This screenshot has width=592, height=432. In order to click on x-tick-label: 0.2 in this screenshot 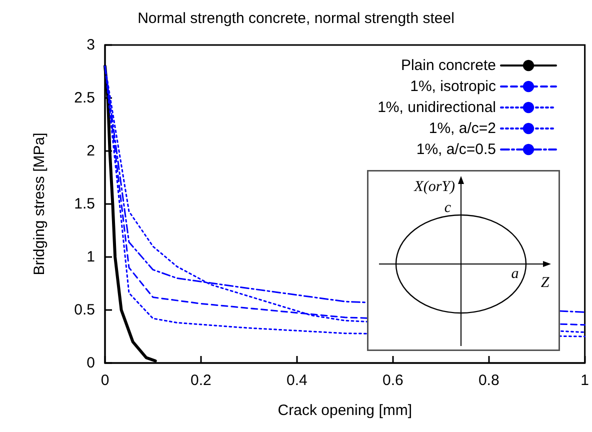, I will do `click(201, 380)`.